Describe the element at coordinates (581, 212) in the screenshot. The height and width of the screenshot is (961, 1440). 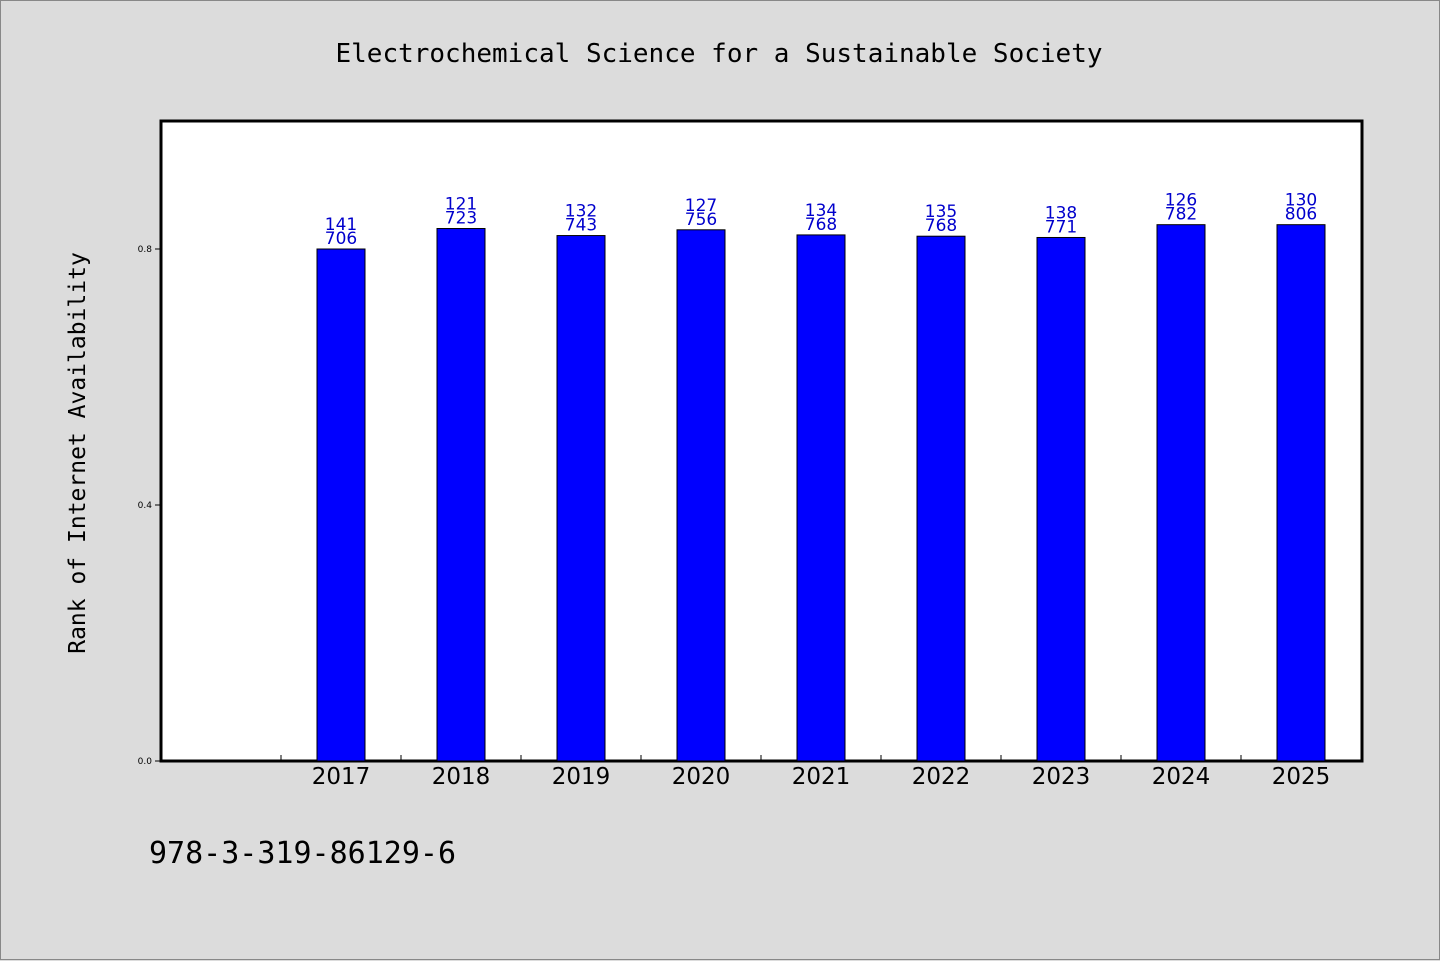
I see `bar-label-top: 132` at that location.